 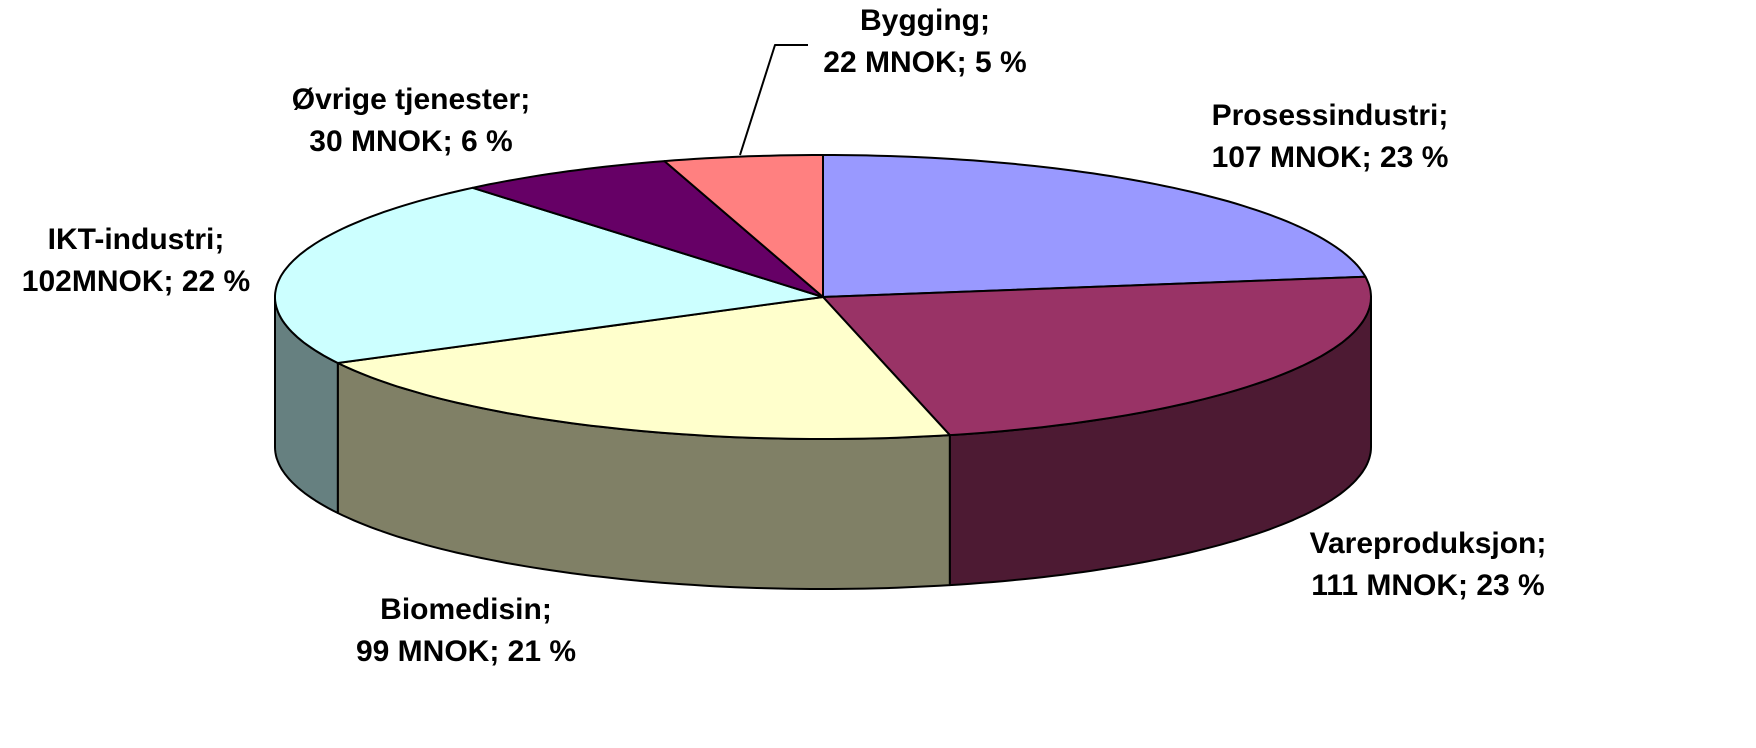 What do you see at coordinates (773, 100) in the screenshot?
I see `leader-line` at bounding box center [773, 100].